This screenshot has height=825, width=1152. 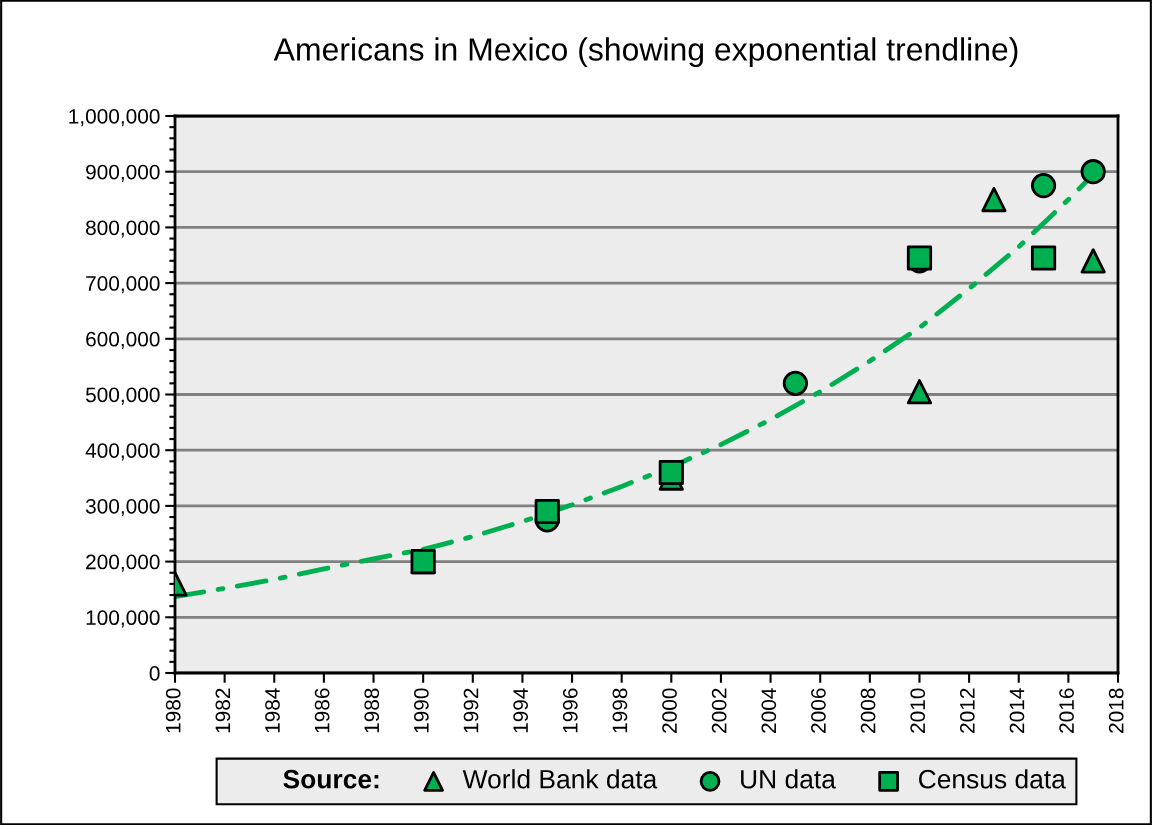 What do you see at coordinates (645, 52) in the screenshot?
I see `chart-title: Americans in Mexico (showing exponential trendline)` at bounding box center [645, 52].